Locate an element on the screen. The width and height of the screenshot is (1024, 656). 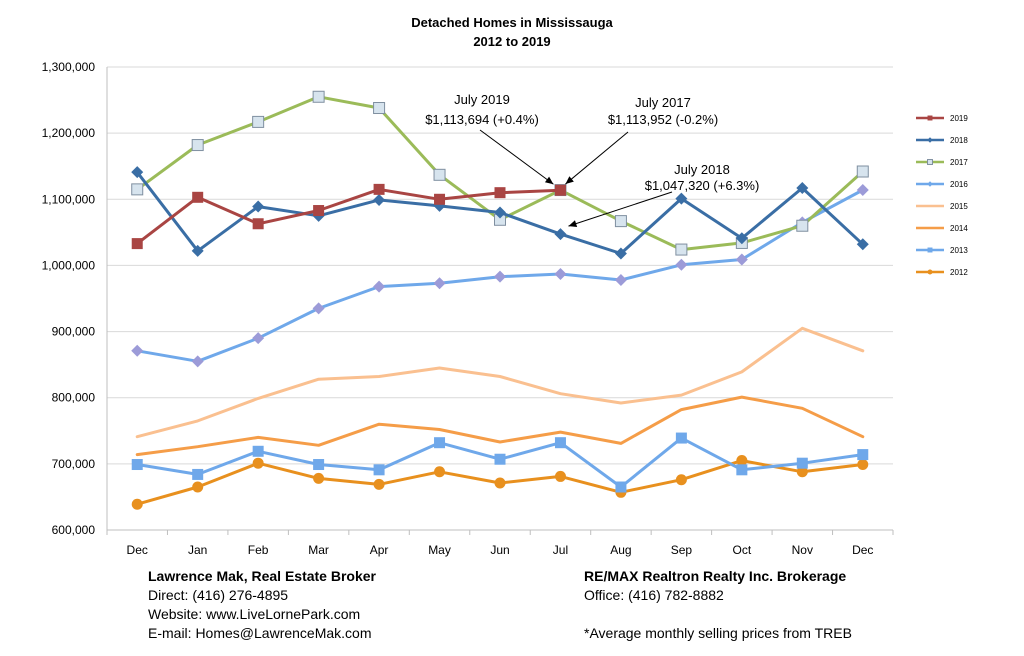
legend-label: 2012 is located at coordinates (959, 272).